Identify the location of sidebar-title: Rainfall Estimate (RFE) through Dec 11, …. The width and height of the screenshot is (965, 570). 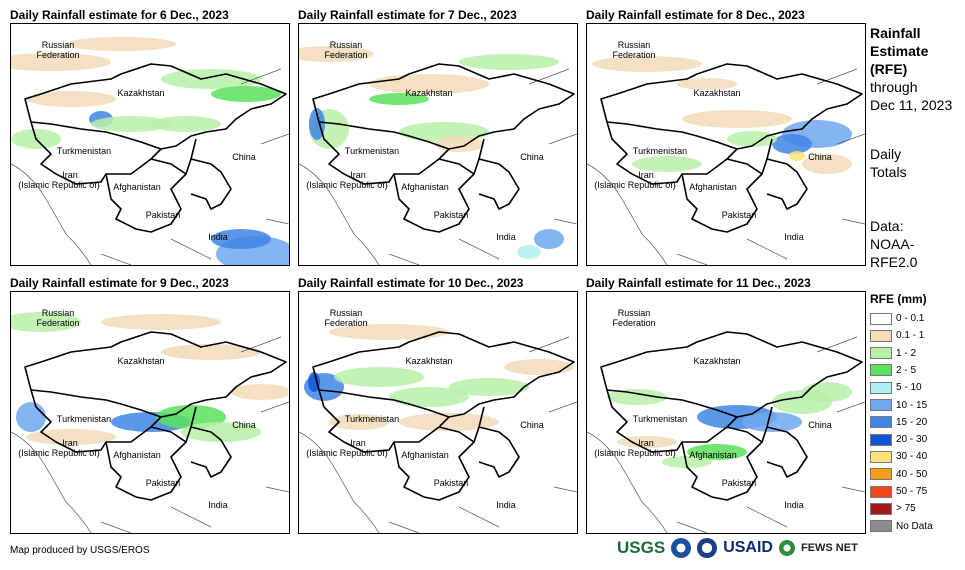
(911, 69).